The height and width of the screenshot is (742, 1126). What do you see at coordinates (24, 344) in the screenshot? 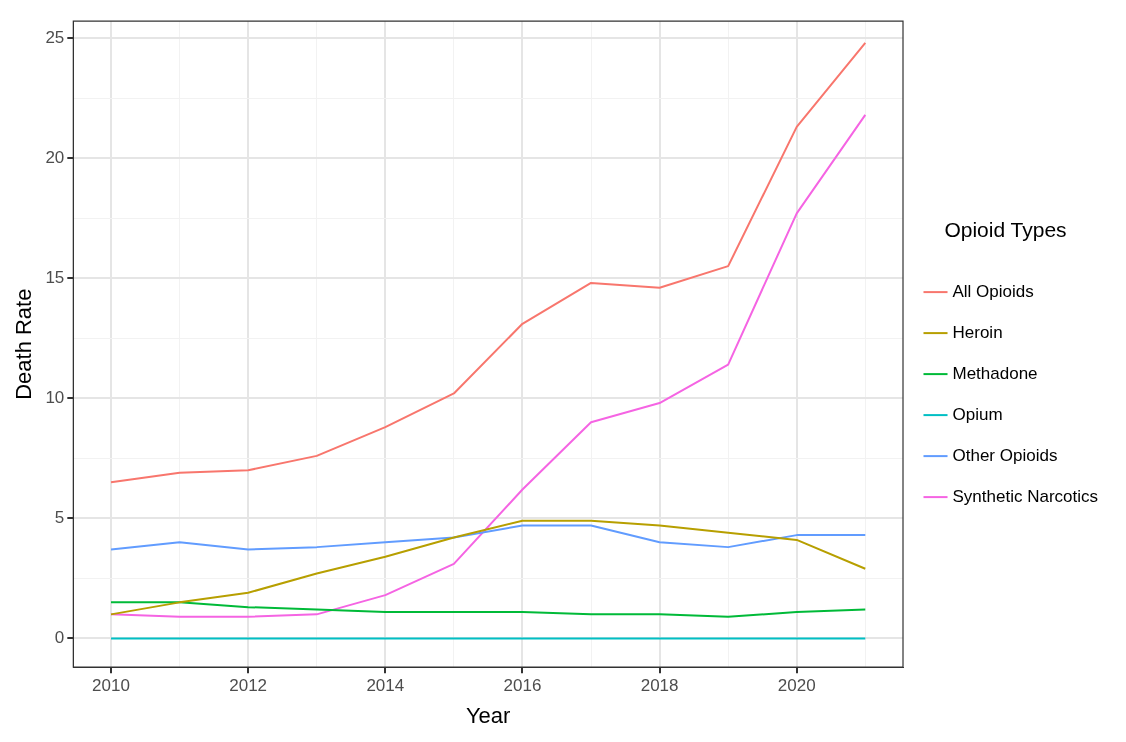
I see `y-axis-title: Death Rate` at bounding box center [24, 344].